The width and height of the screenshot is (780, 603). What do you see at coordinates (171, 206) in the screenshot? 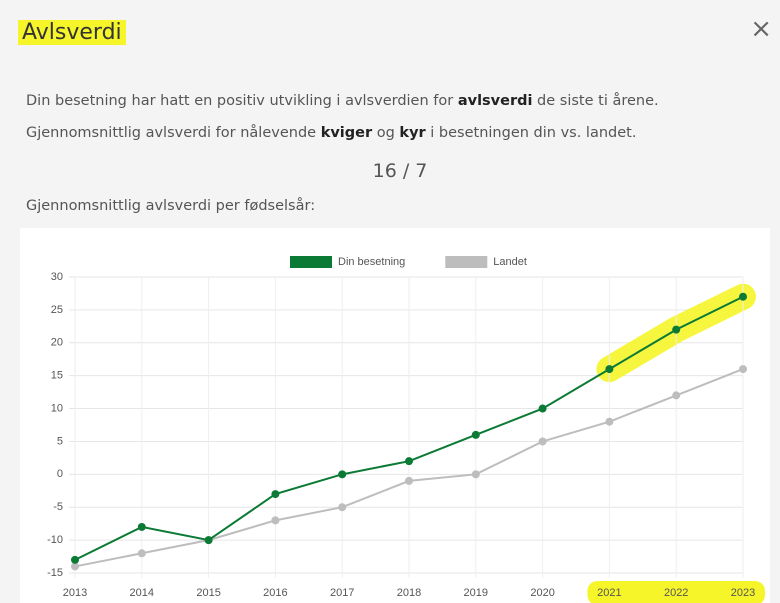
I see `chart-caption: Gjennomsnittlig avlsverdi per fødselsår:` at bounding box center [171, 206].